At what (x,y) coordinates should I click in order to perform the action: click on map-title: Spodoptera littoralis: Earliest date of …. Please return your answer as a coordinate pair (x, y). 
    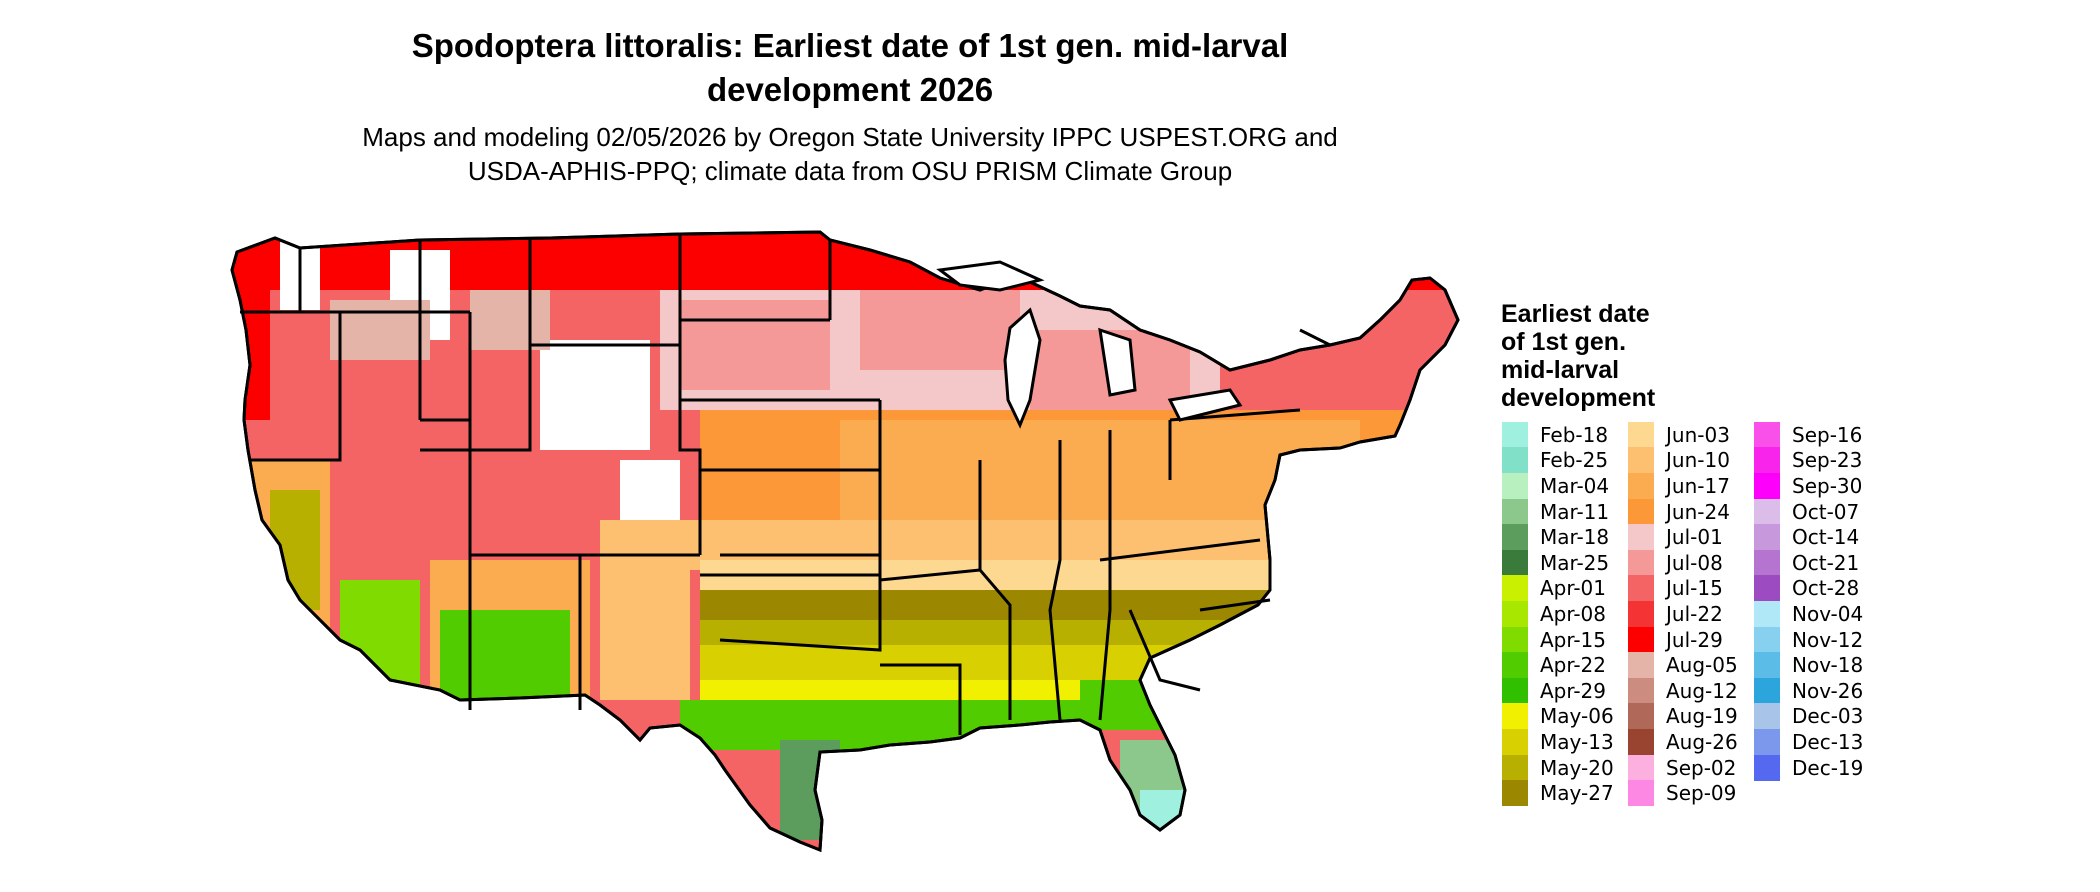
    Looking at the image, I should click on (850, 68).